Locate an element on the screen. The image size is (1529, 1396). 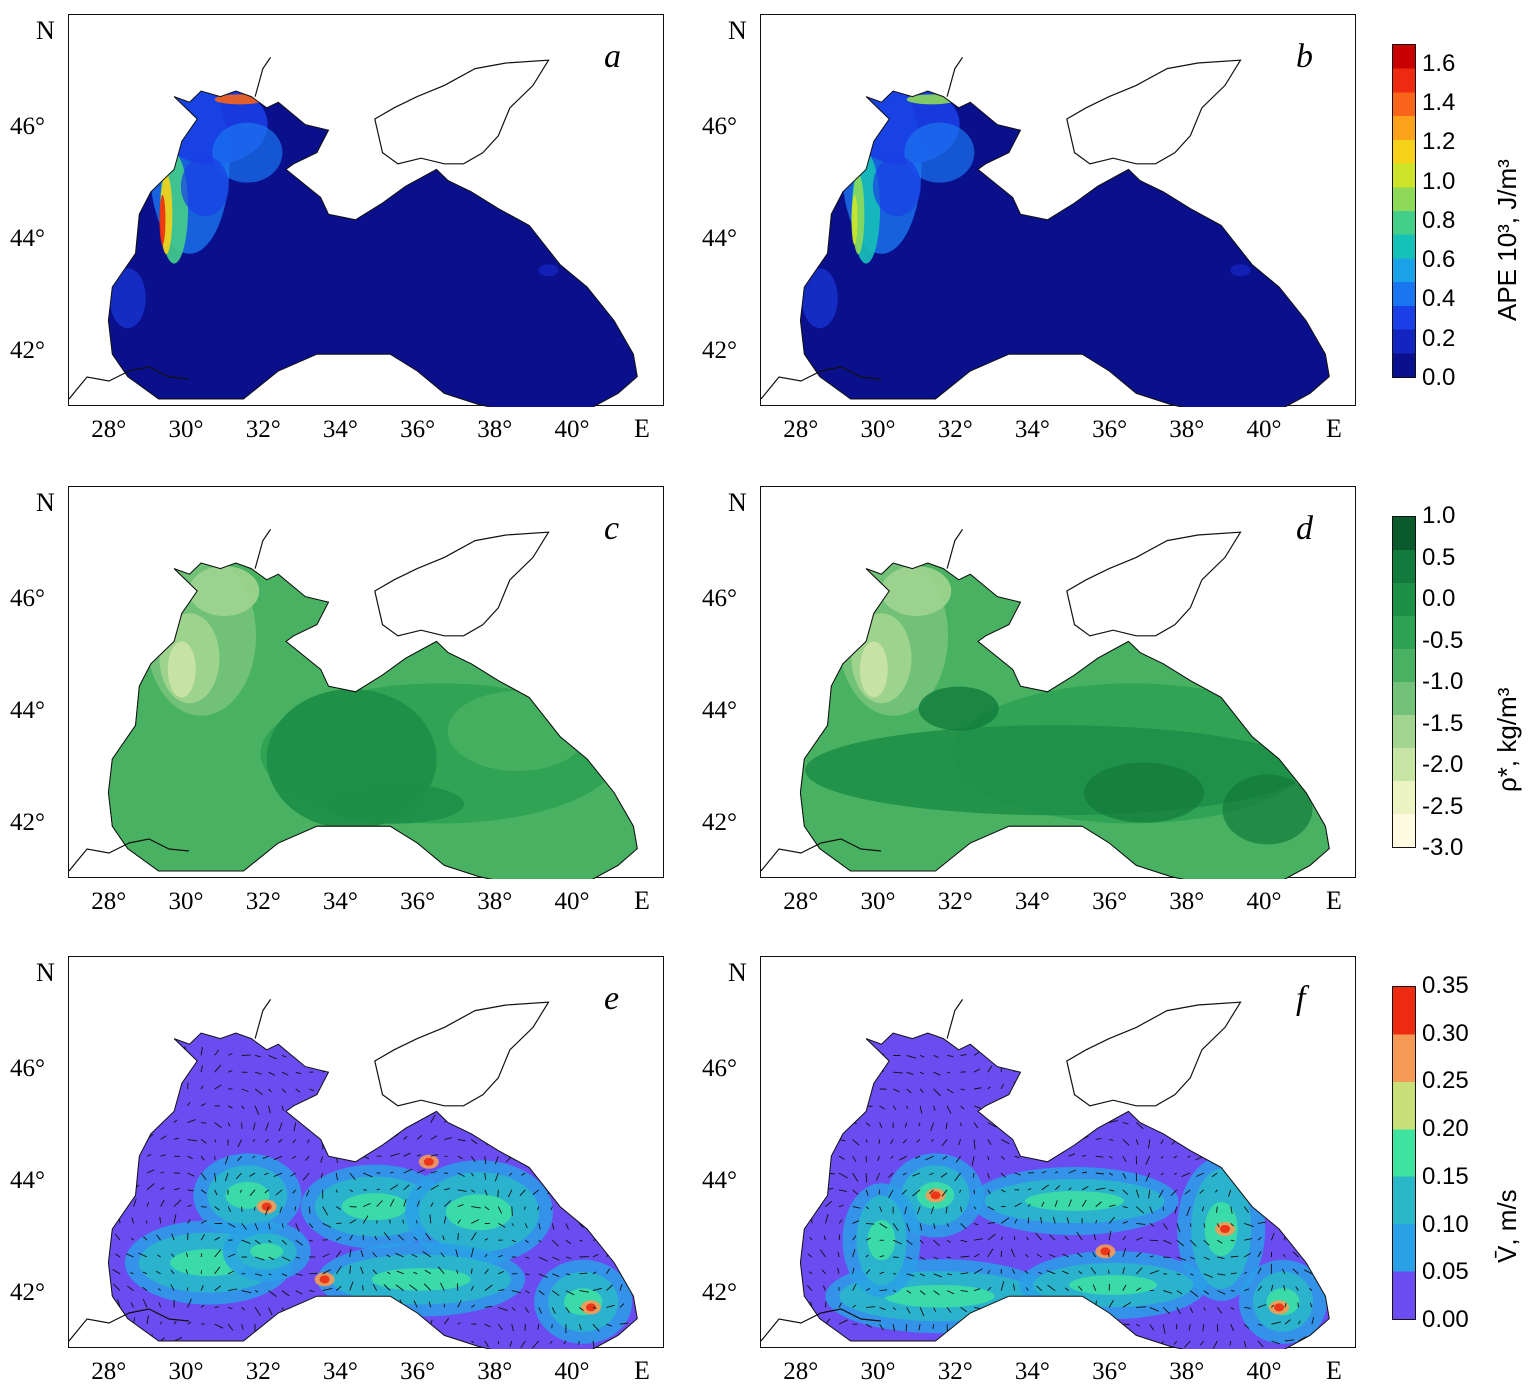
map-panel-a: a N 46° 44° 42° 28° 30° 32° 34° 36° 38° 40° E is located at coordinates (345, 229).